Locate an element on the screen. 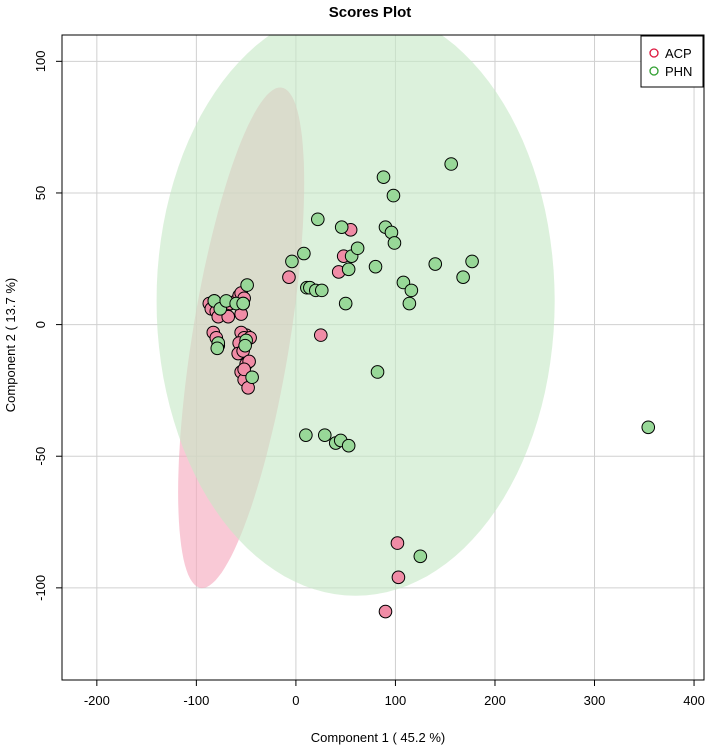 This screenshot has height=749, width=708. chart-title: Scores Plot is located at coordinates (370, 12).